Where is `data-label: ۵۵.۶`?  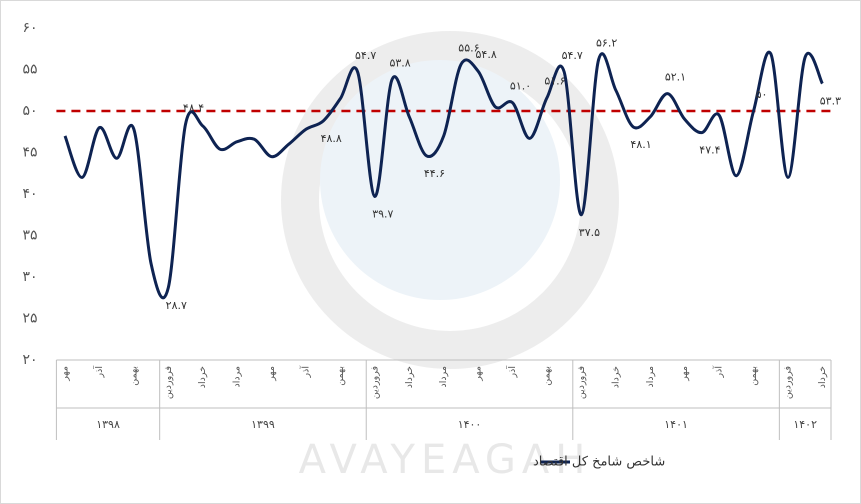
data-label: ۵۵.۶ is located at coordinates (468, 48).